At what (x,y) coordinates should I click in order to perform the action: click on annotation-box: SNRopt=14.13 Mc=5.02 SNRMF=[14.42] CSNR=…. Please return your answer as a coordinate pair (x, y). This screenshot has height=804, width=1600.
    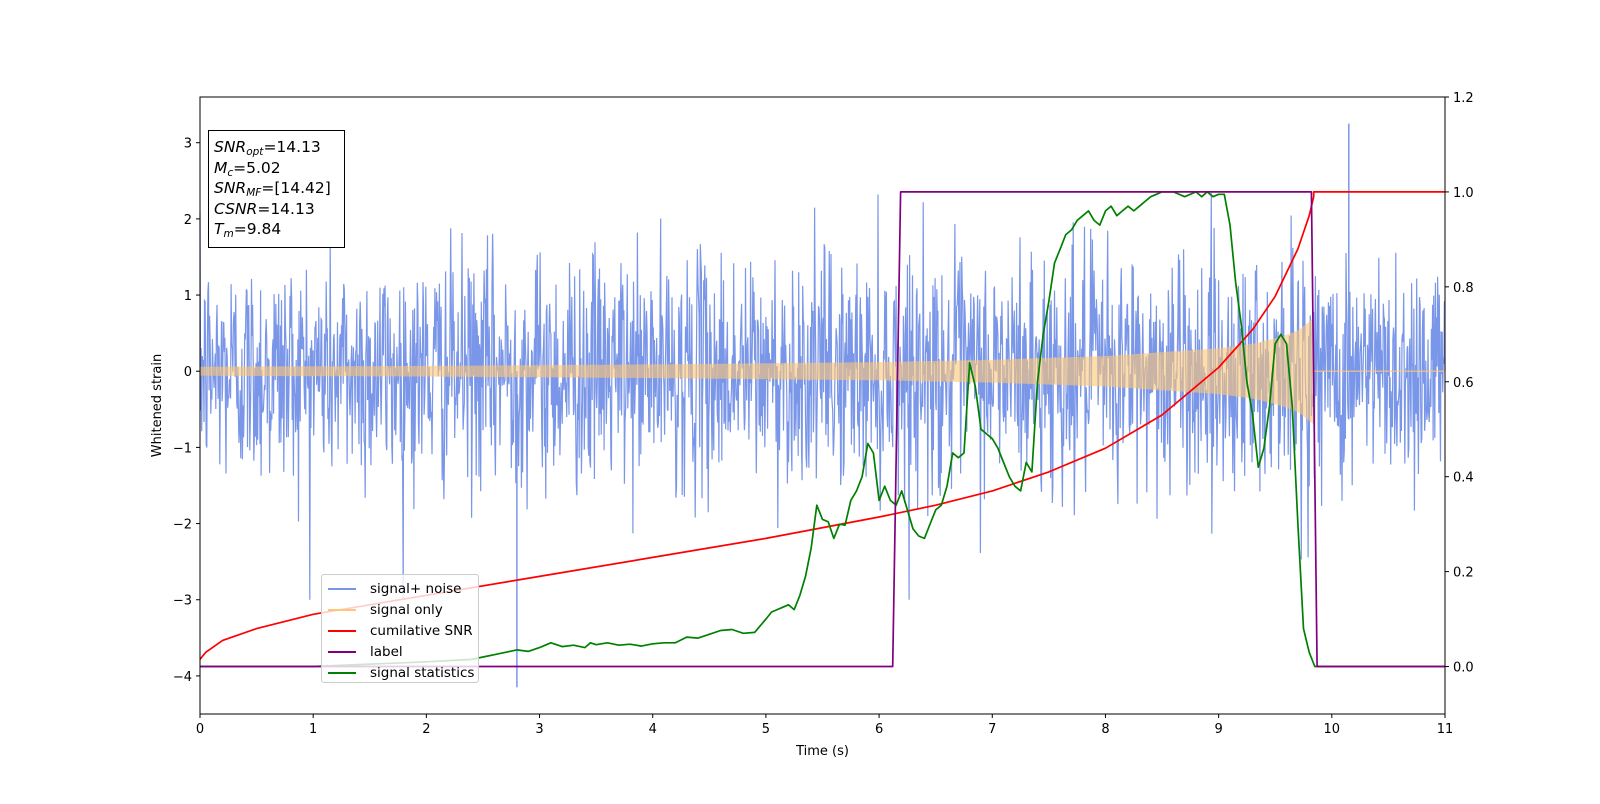
    Looking at the image, I should click on (276, 189).